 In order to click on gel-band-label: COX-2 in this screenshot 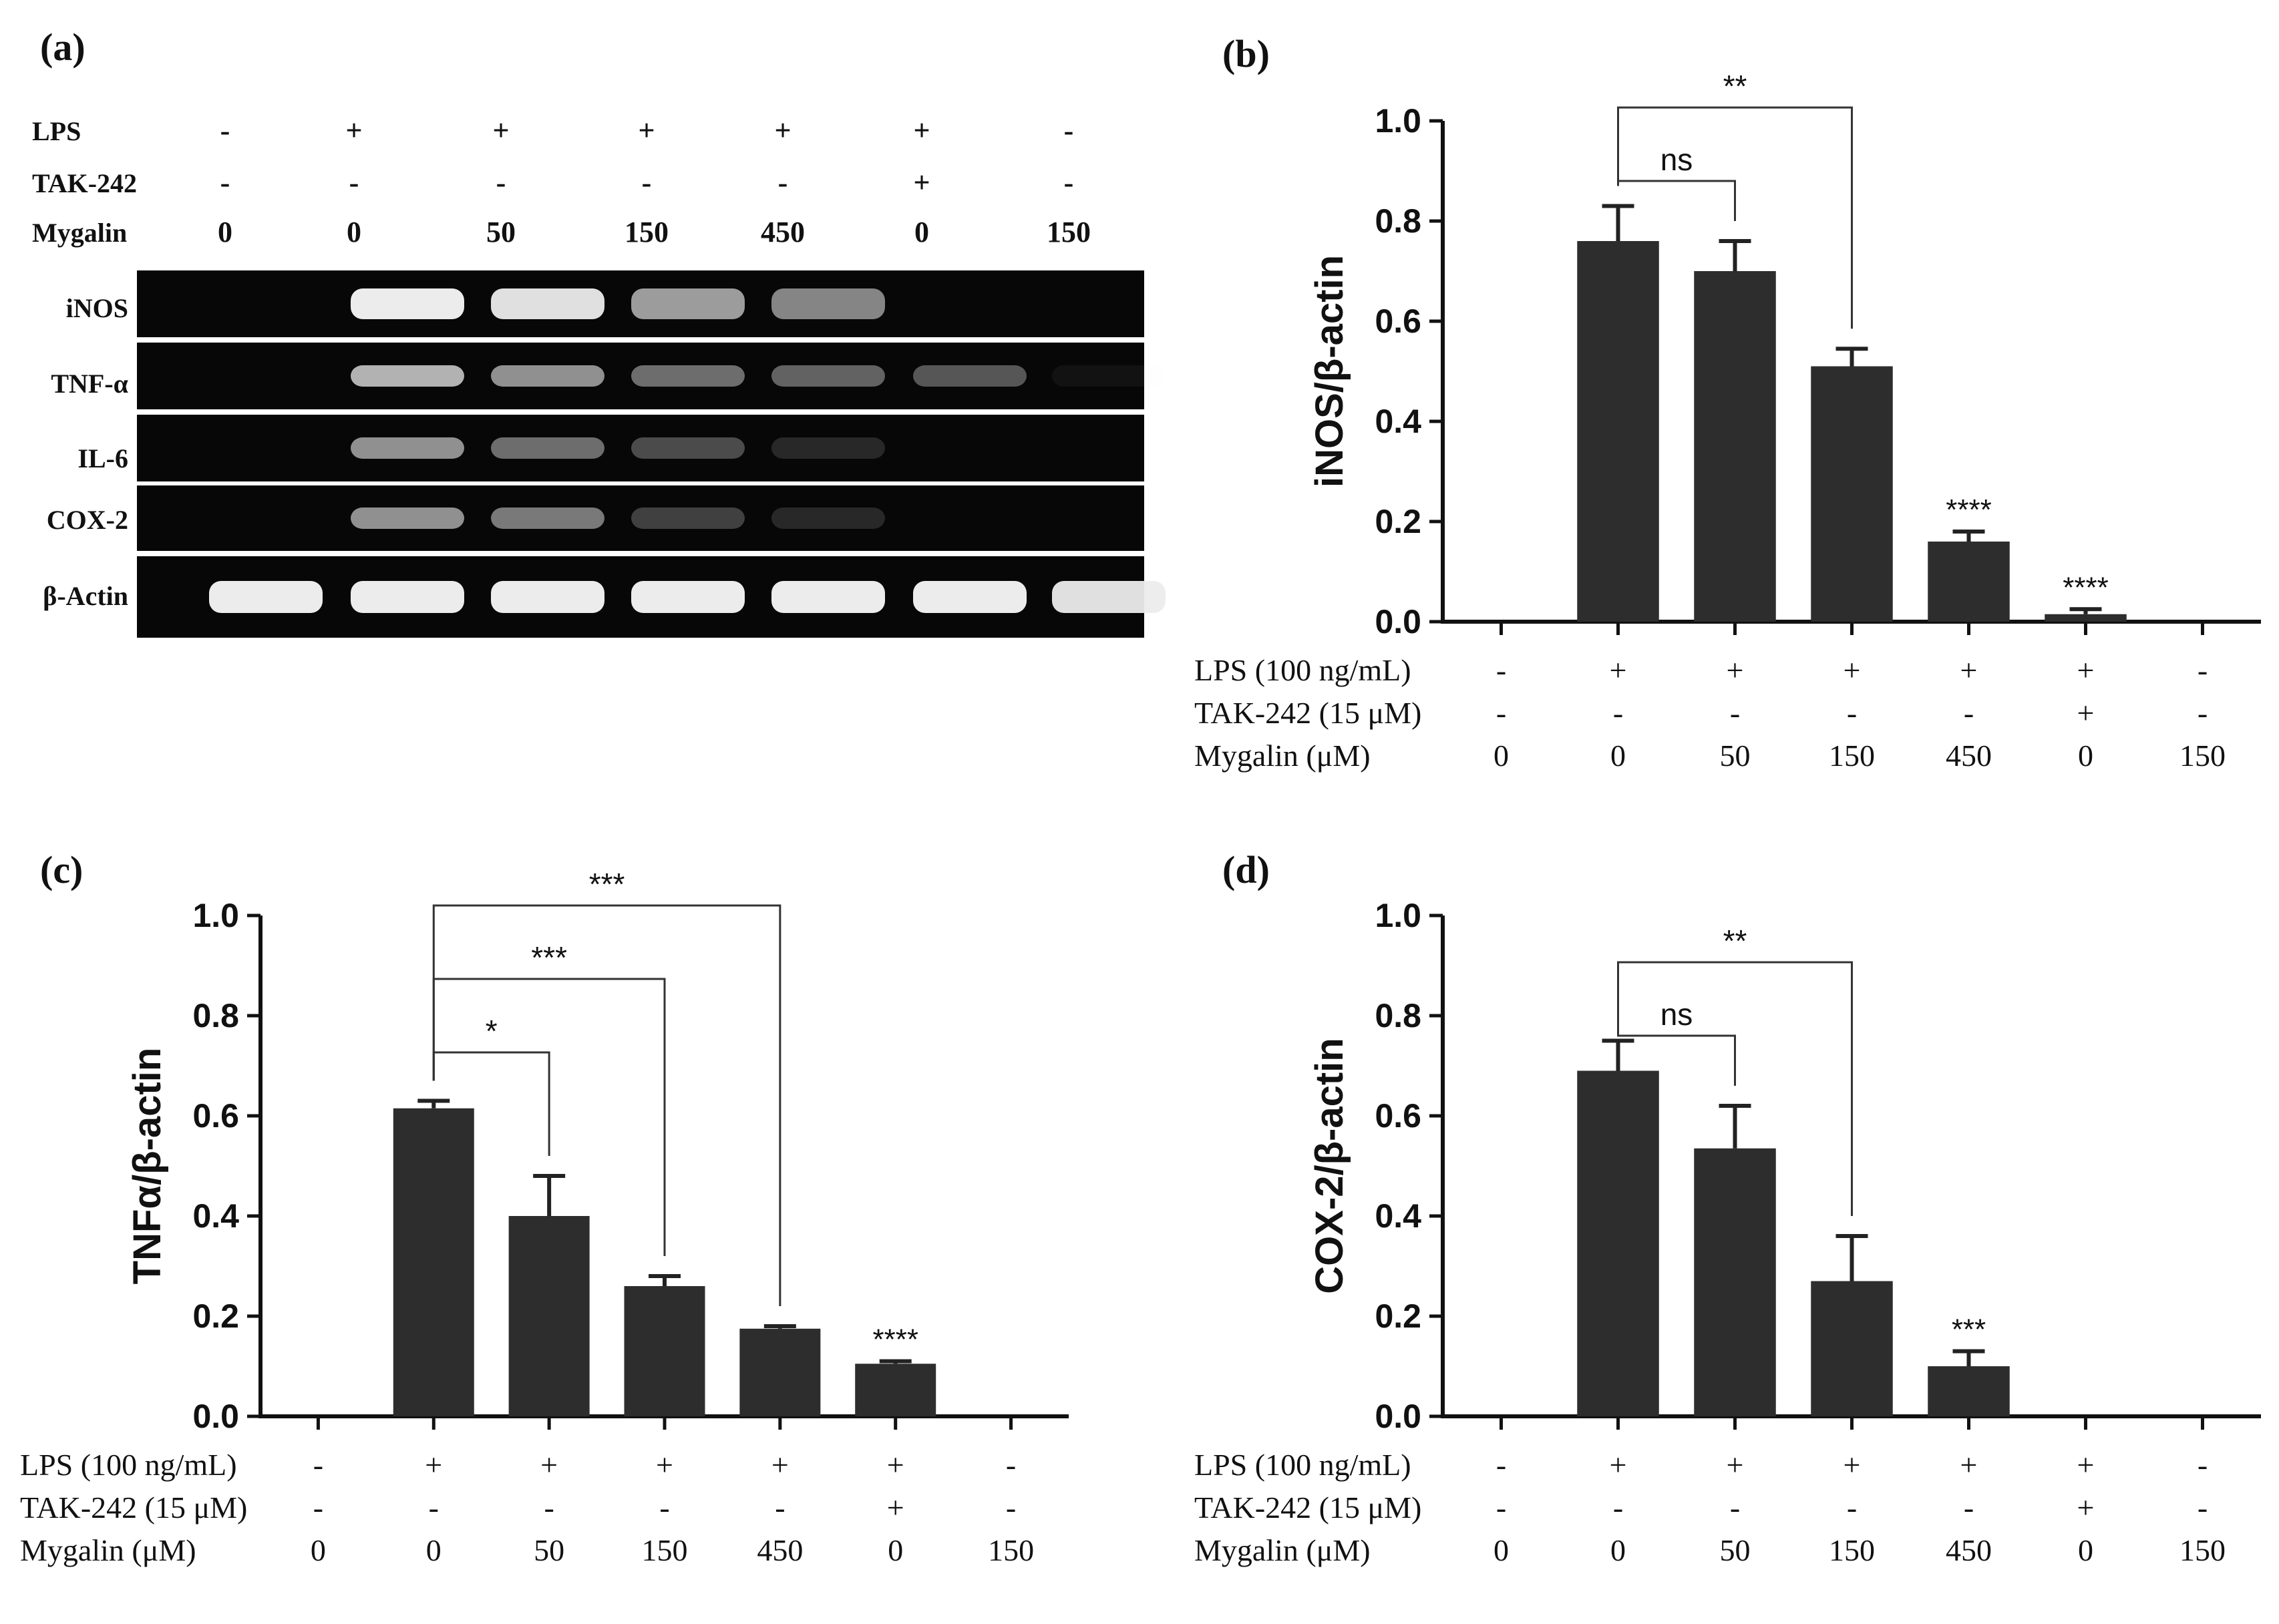, I will do `click(87, 520)`.